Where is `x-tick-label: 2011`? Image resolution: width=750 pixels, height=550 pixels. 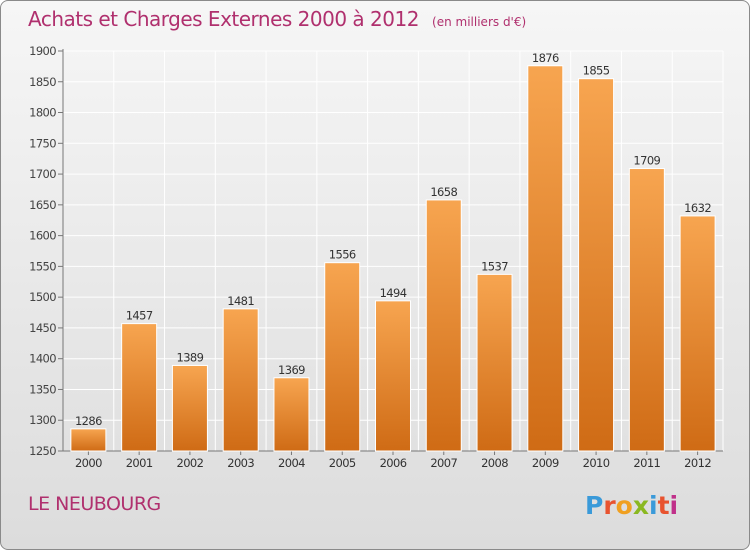
x-tick-label: 2011 is located at coordinates (646, 463).